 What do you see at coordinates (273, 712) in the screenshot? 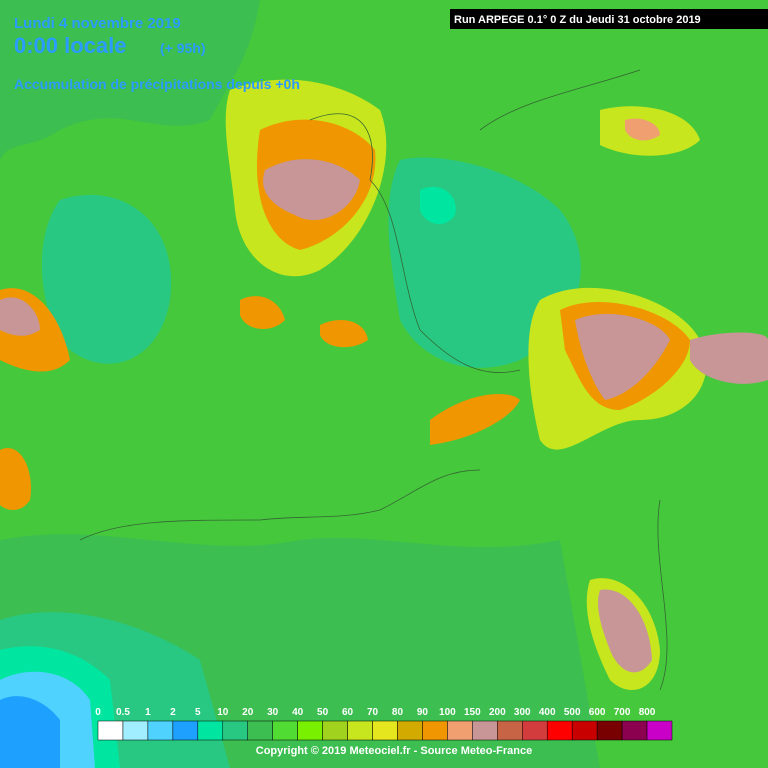
I see `legend-label: 30` at bounding box center [273, 712].